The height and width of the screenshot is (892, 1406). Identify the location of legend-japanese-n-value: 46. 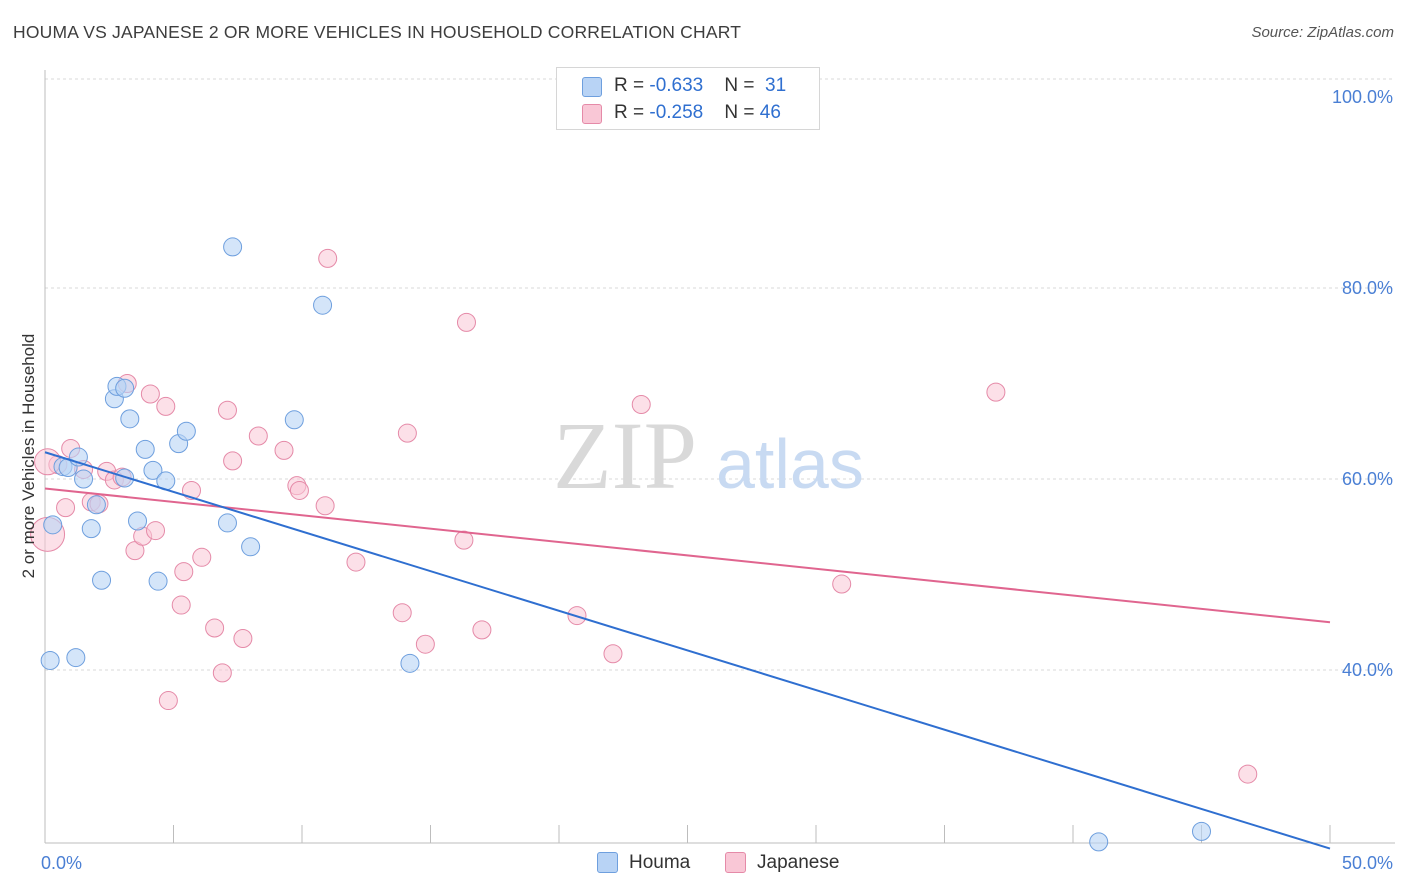
(770, 112).